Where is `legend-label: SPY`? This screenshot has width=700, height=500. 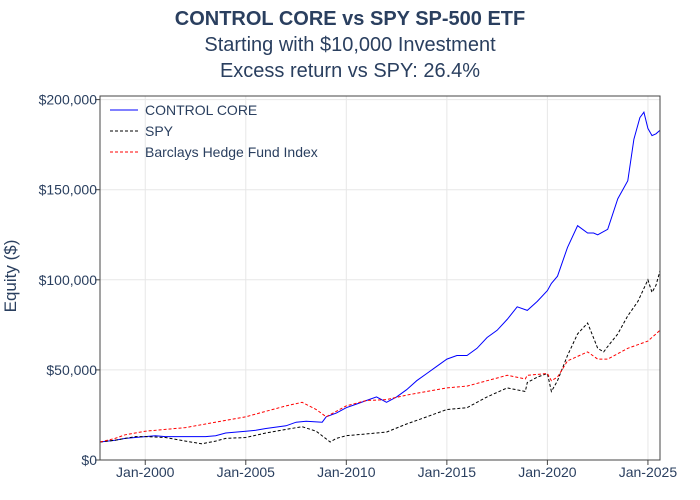 legend-label: SPY is located at coordinates (159, 131).